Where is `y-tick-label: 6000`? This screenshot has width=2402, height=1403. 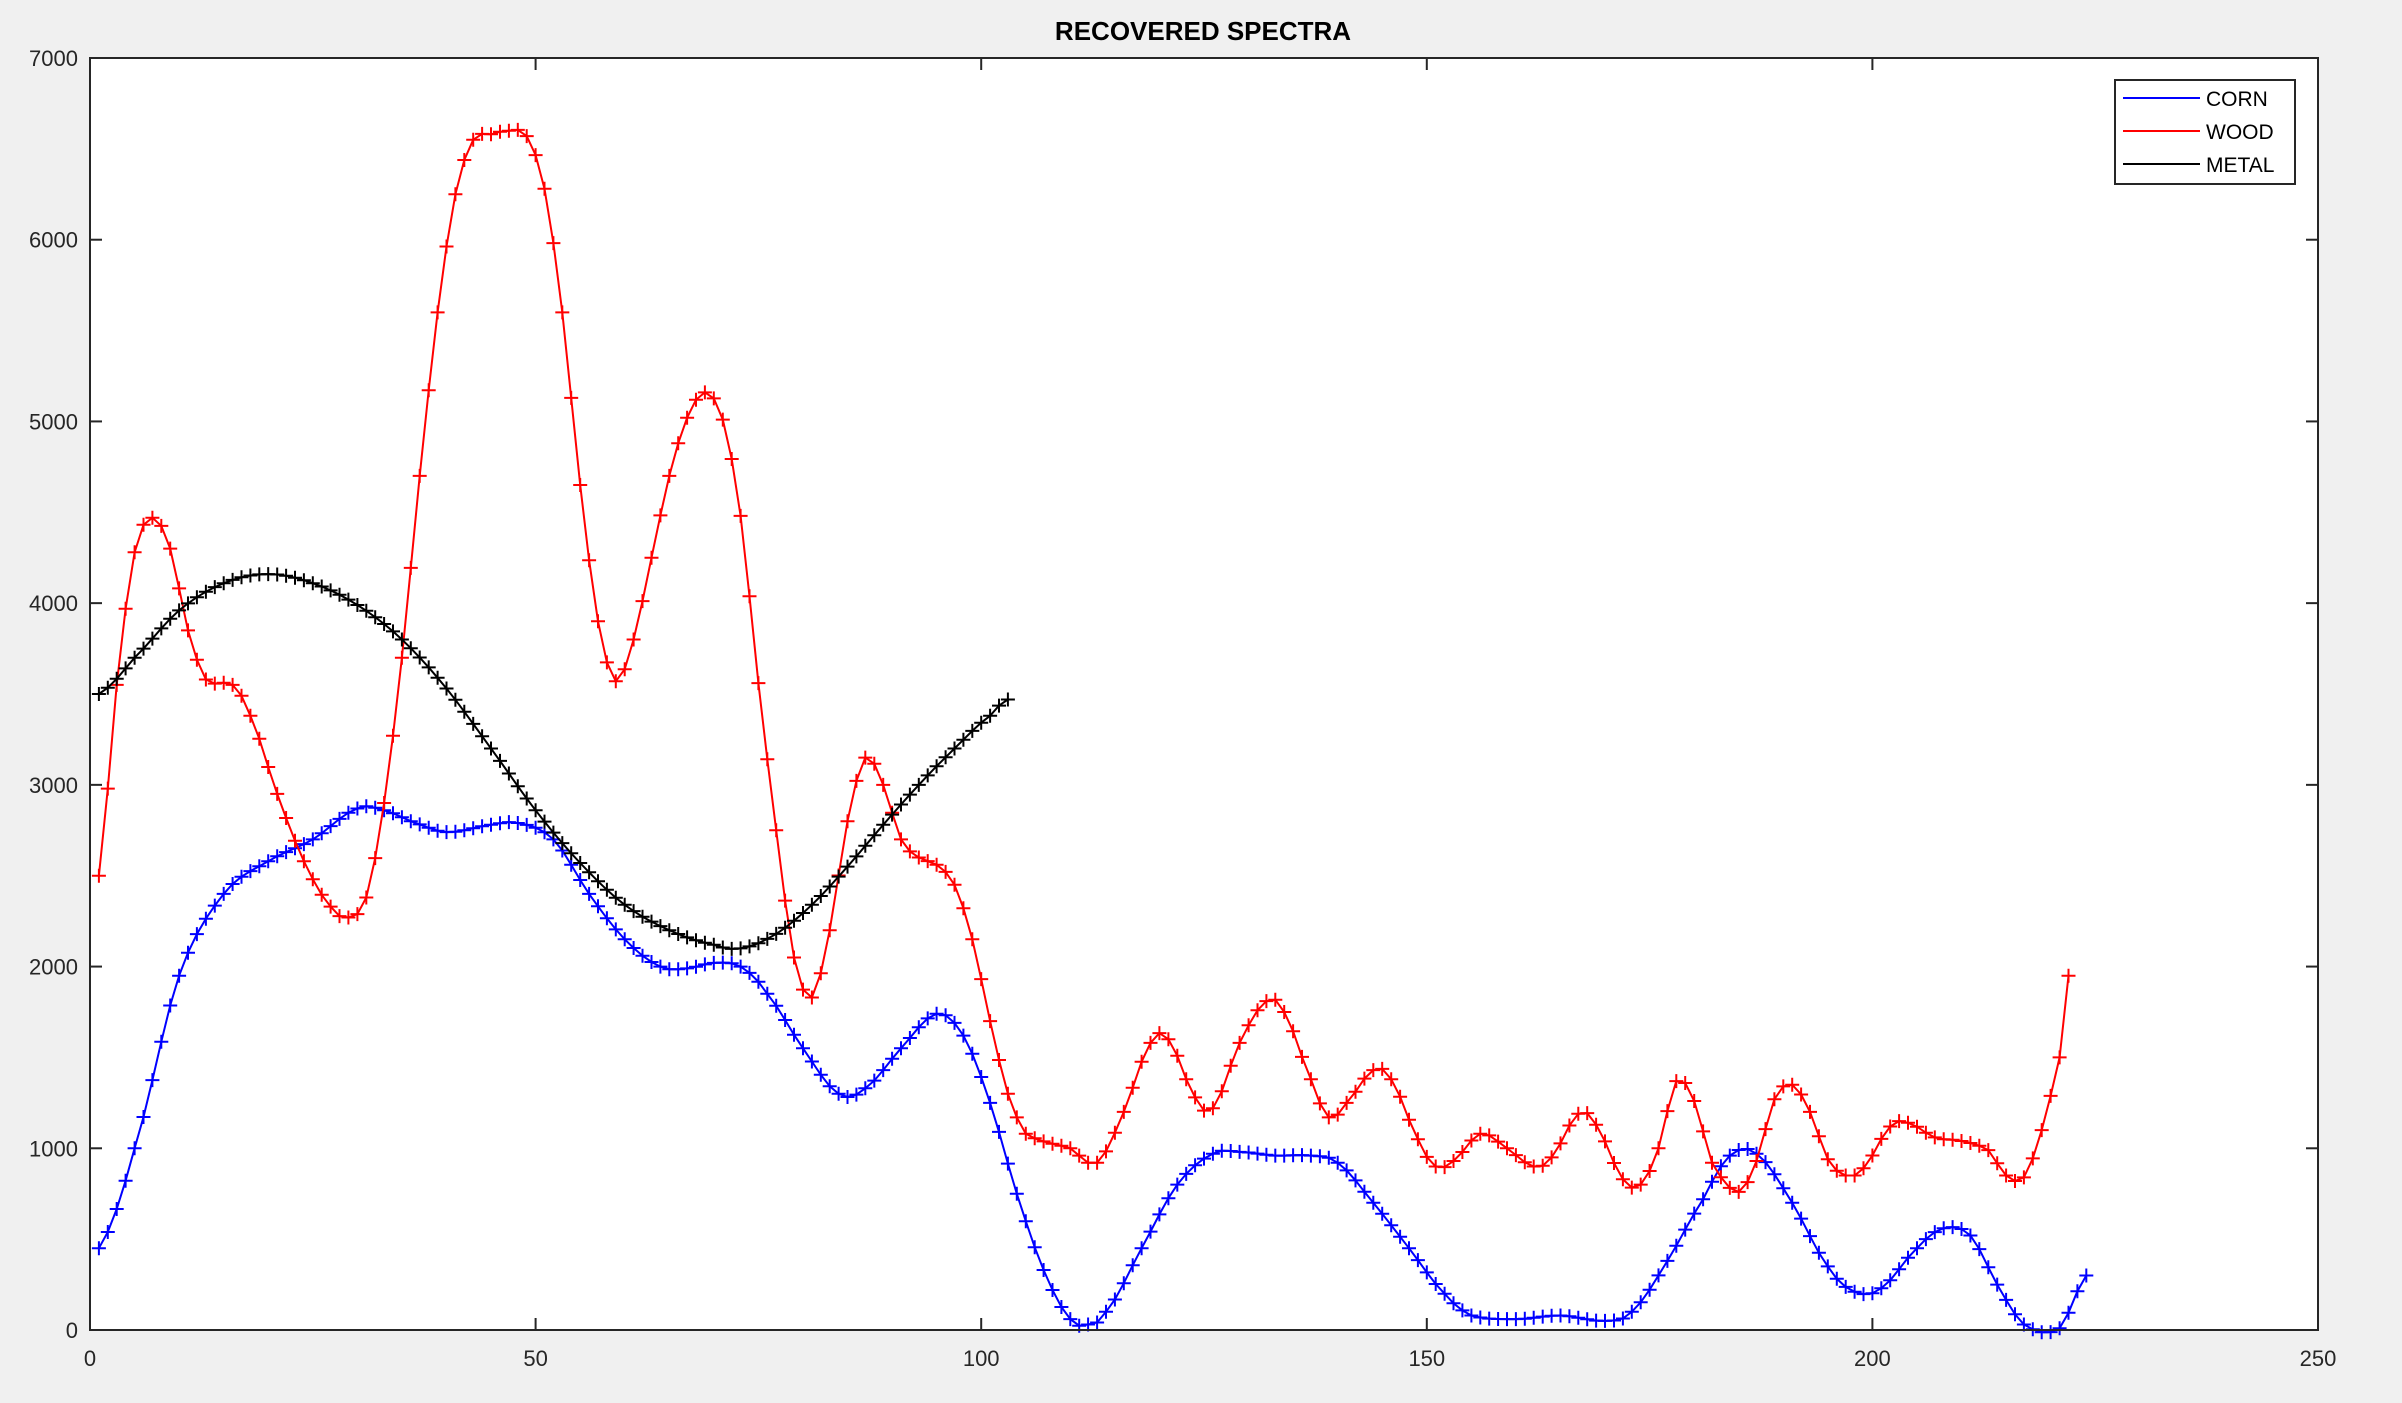
y-tick-label: 6000 is located at coordinates (53, 240).